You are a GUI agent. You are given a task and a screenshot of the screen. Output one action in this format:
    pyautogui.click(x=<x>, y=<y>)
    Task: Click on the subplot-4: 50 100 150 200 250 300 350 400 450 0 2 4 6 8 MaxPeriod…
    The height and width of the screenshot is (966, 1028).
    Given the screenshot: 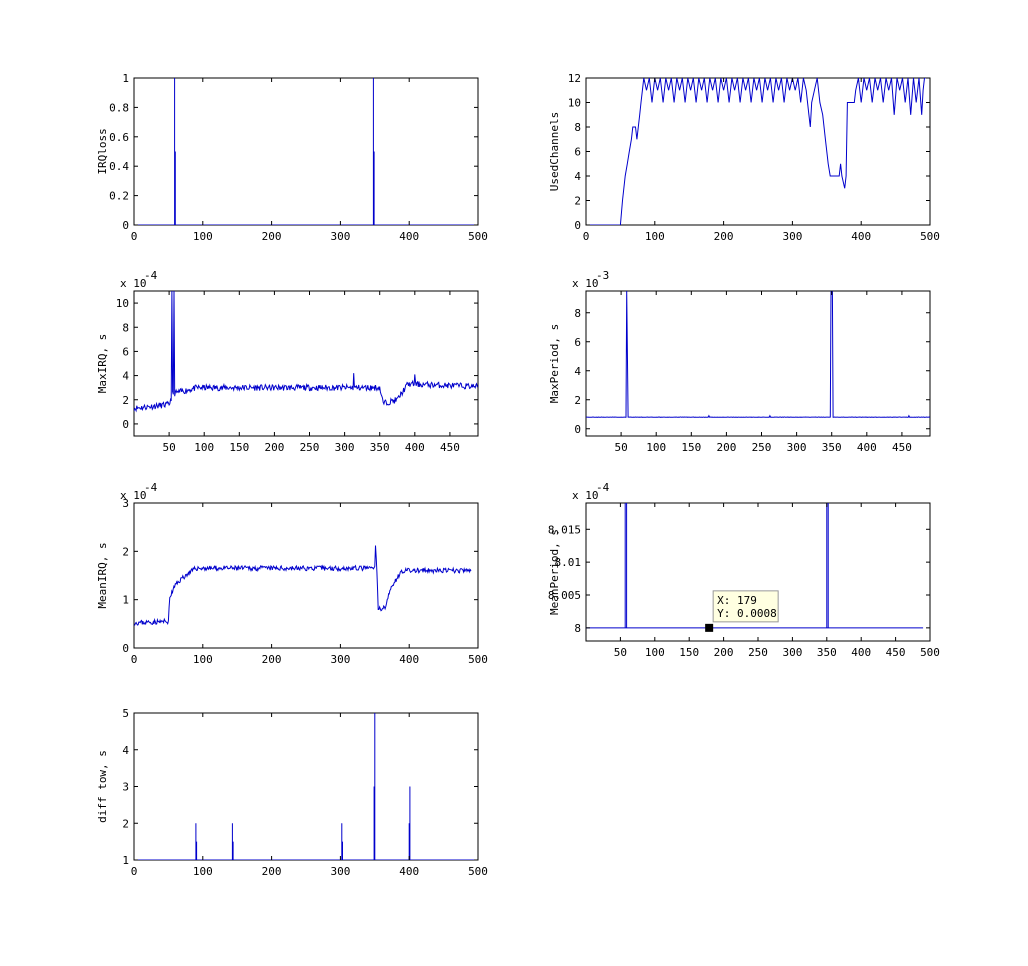 What is the action you would take?
    pyautogui.click(x=739, y=361)
    